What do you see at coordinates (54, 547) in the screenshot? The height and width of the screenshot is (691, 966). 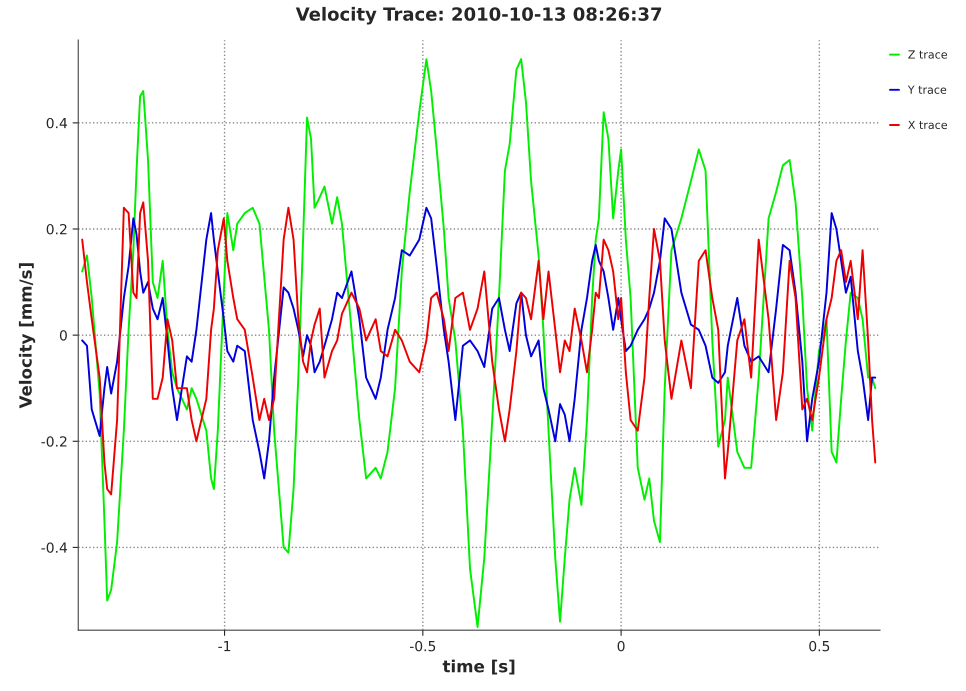 I see `y-tick-label: -0.4` at bounding box center [54, 547].